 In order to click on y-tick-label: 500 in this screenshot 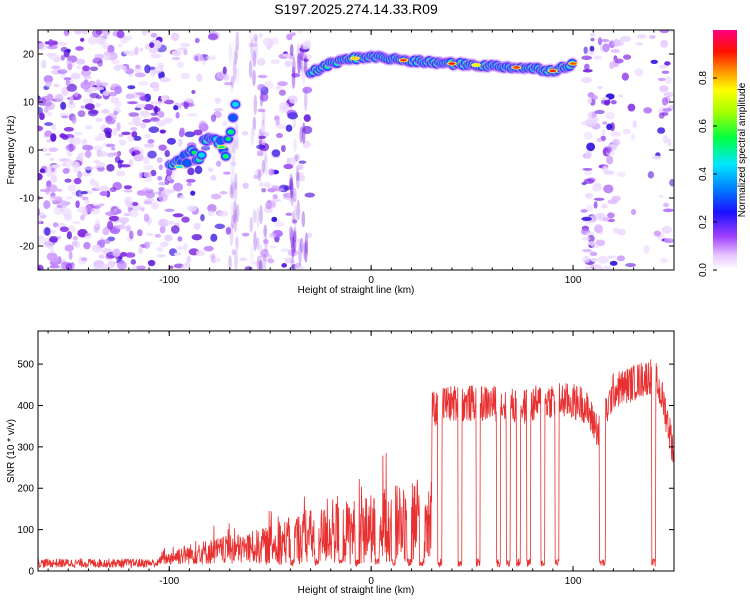, I will do `click(25, 365)`.